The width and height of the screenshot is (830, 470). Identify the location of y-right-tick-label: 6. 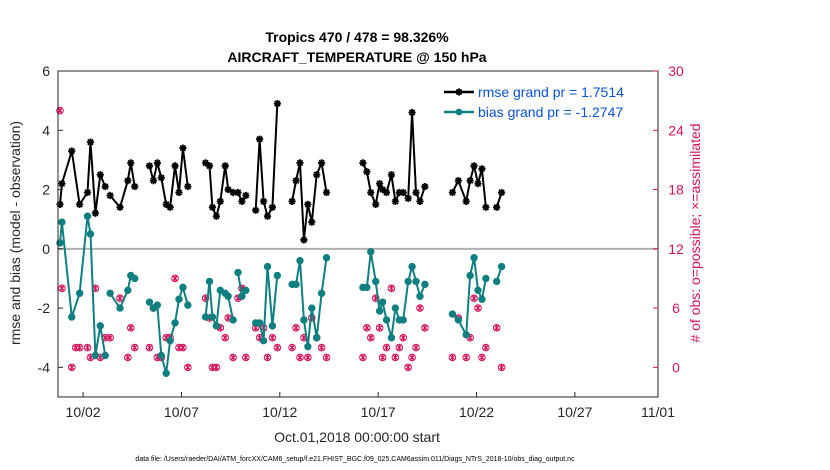
(676, 308).